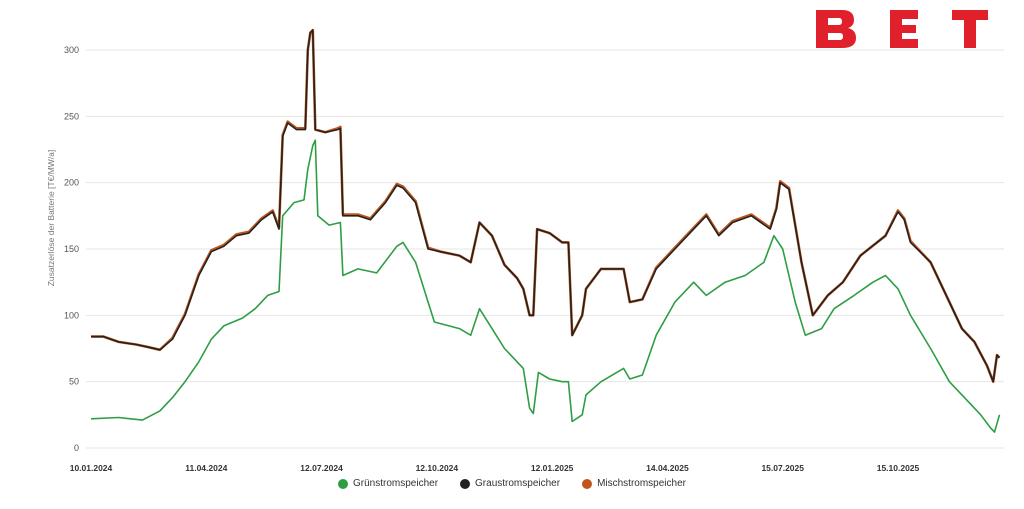 The image size is (1024, 509). What do you see at coordinates (206, 468) in the screenshot?
I see `x-tick-label: 11.04.2024` at bounding box center [206, 468].